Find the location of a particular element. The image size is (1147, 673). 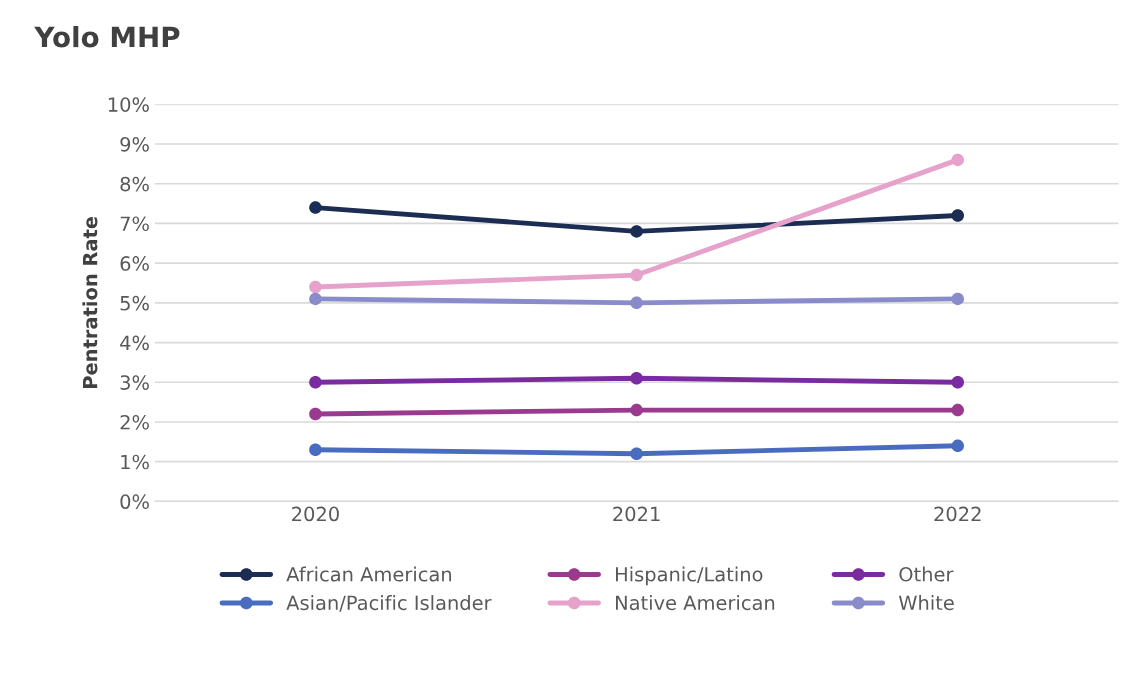

legend-label: Asian/Pacific Islander is located at coordinates (389, 603).